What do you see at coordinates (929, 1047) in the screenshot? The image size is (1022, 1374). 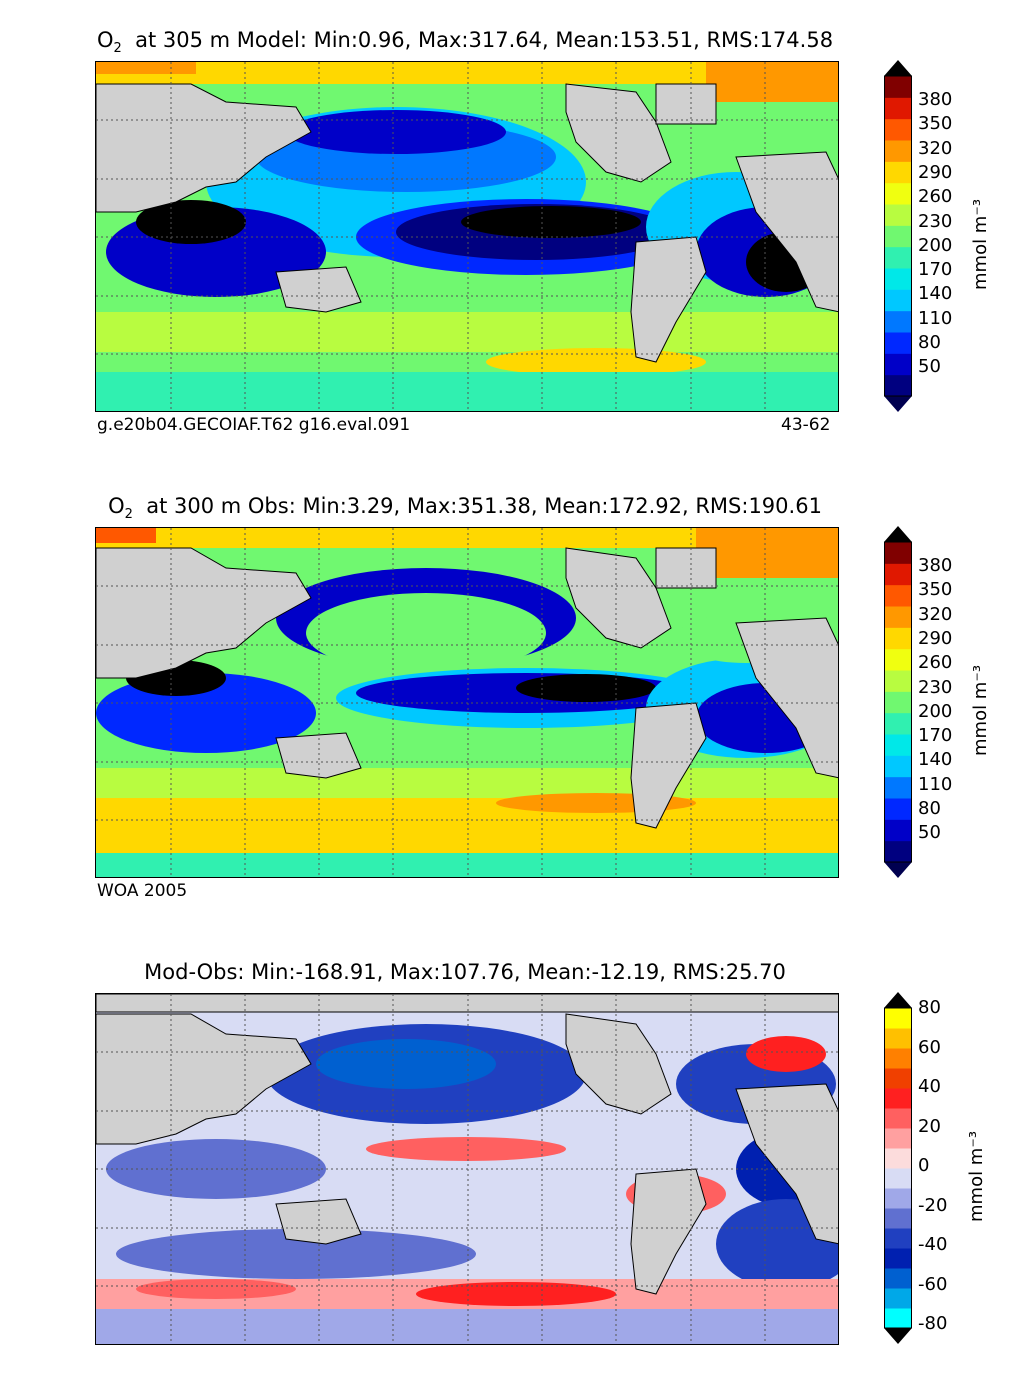 I see `colorbar-tick-label: 60` at bounding box center [929, 1047].